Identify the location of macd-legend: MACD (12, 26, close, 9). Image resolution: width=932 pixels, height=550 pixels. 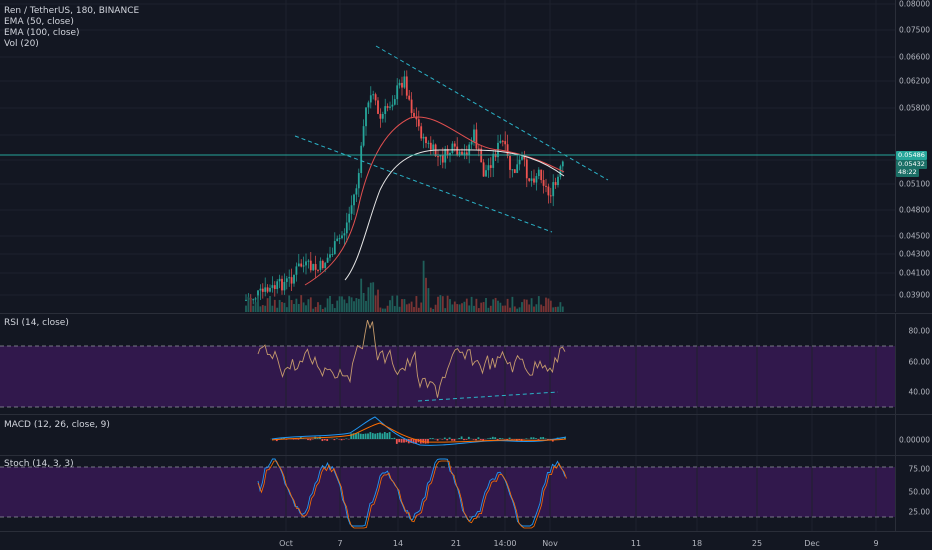
(57, 425).